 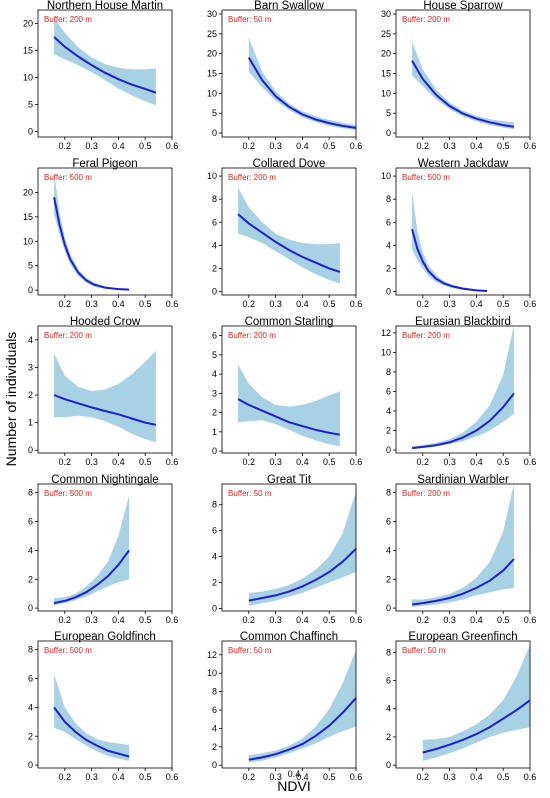 I want to click on panel-title: Northern House Martin, so click(x=105, y=6).